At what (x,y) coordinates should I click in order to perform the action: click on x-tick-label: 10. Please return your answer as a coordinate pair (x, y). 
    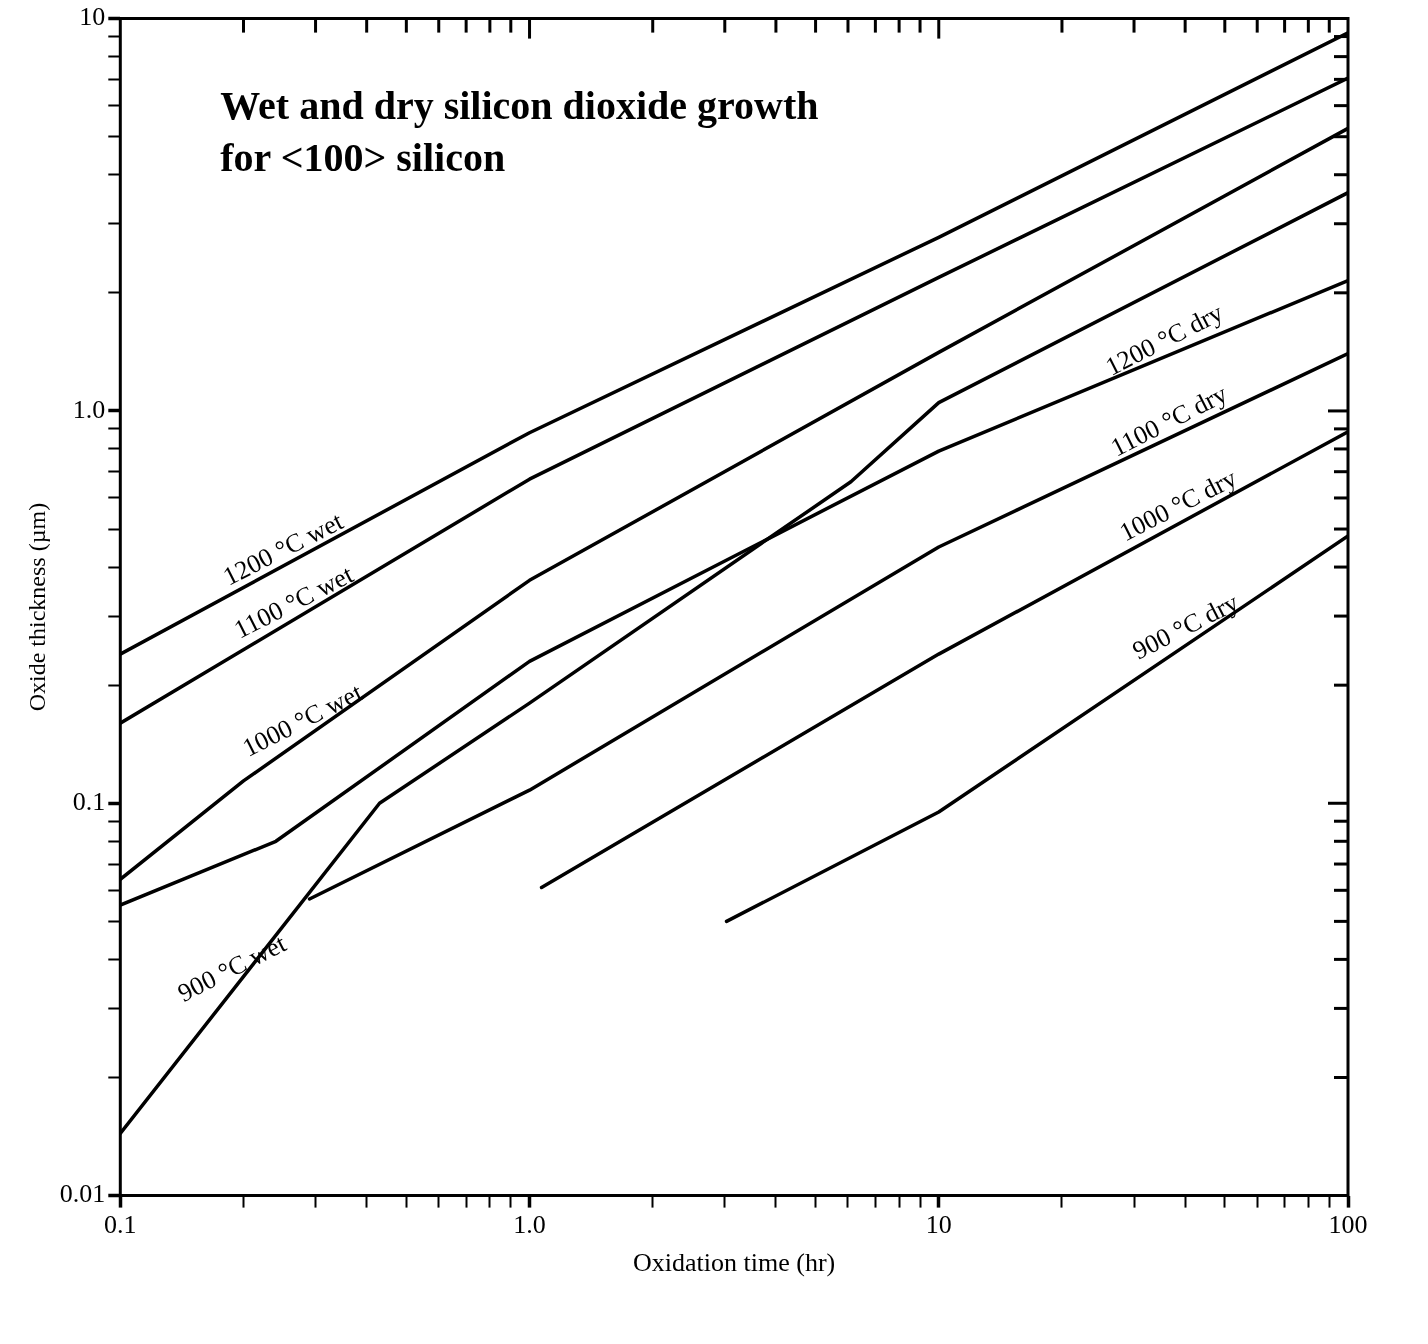
    Looking at the image, I should click on (938, 1225).